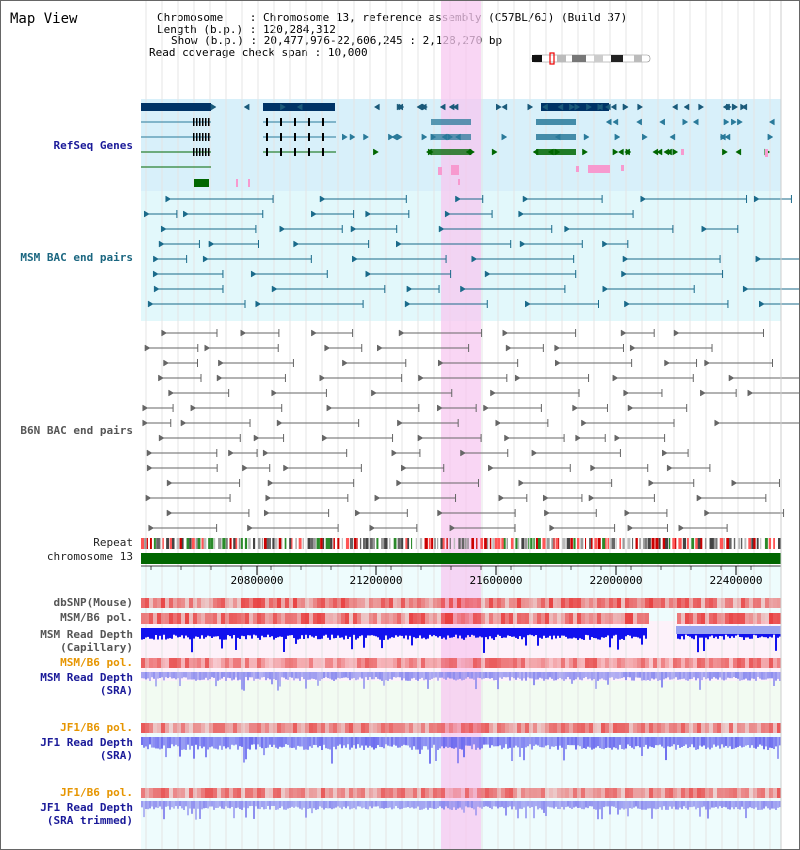 The width and height of the screenshot is (800, 850). Describe the element at coordinates (96, 647) in the screenshot. I see `msm-read-depth-capillary-label-2: (Capillary)` at that location.